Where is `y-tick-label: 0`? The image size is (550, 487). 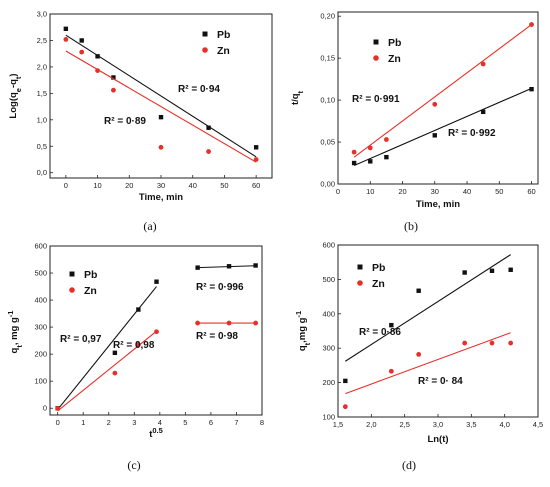 y-tick-label: 0 is located at coordinates (45, 408).